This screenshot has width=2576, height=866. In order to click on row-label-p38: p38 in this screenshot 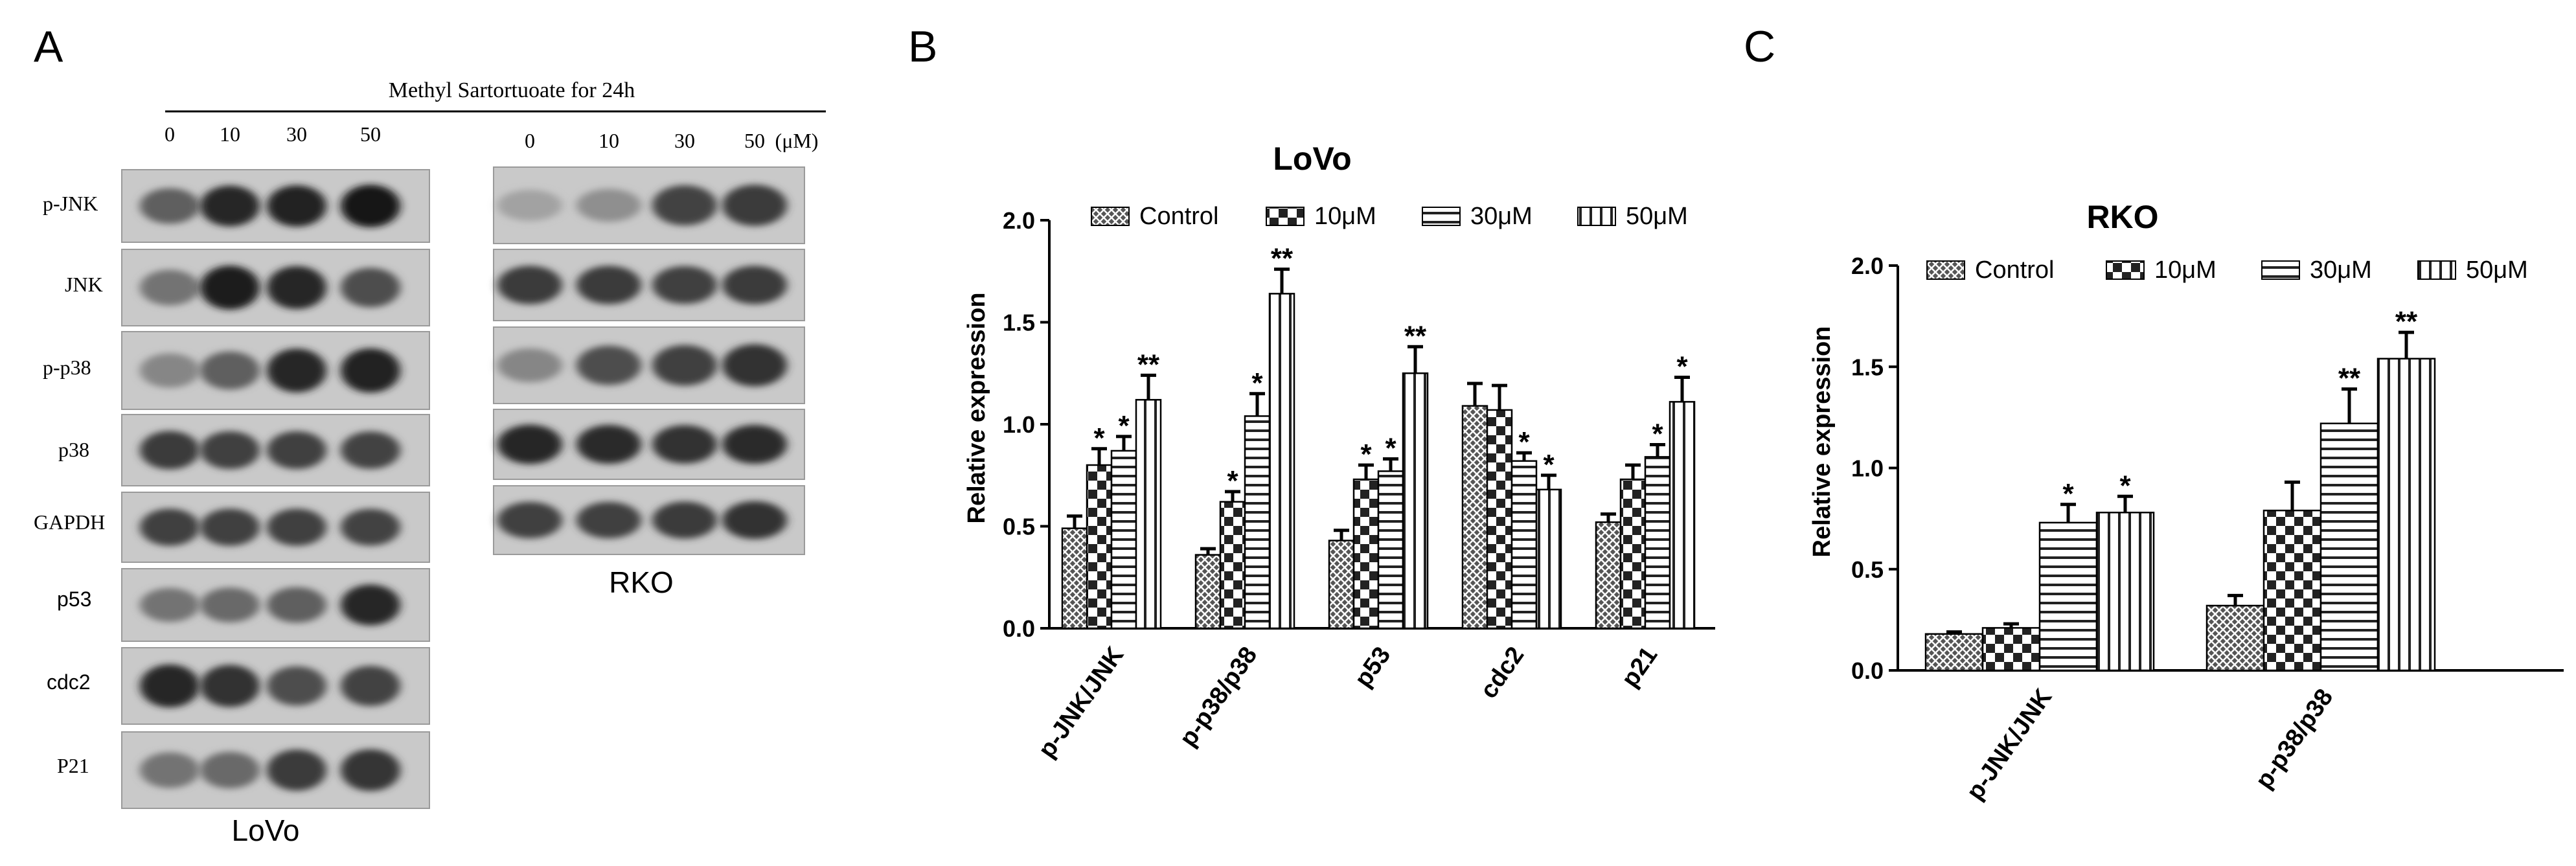, I will do `click(73, 449)`.